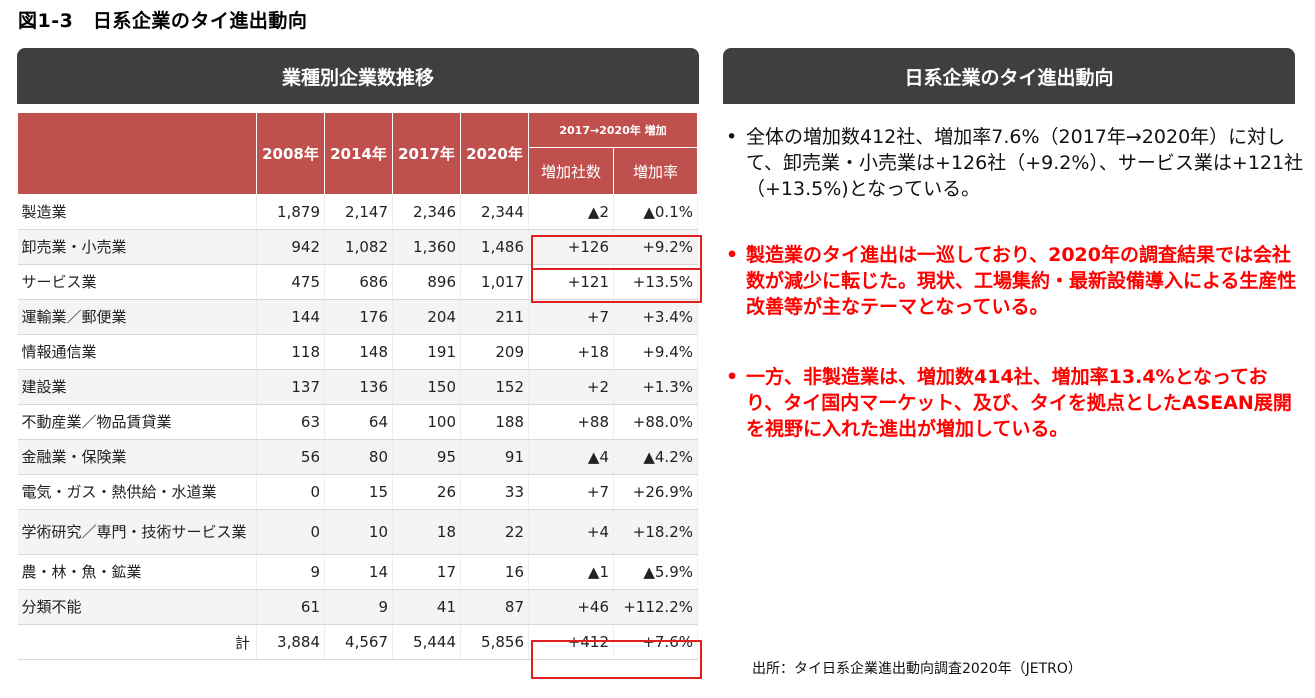  What do you see at coordinates (163, 21) in the screenshot?
I see `figure-title: 図1-3 日系企業のタイ進出動向` at bounding box center [163, 21].